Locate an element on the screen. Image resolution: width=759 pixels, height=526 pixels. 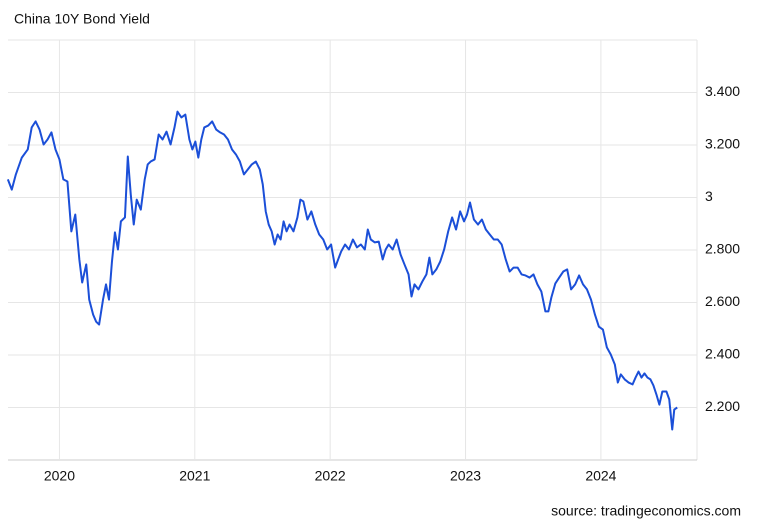
x-tick-label: 2021 is located at coordinates (194, 476).